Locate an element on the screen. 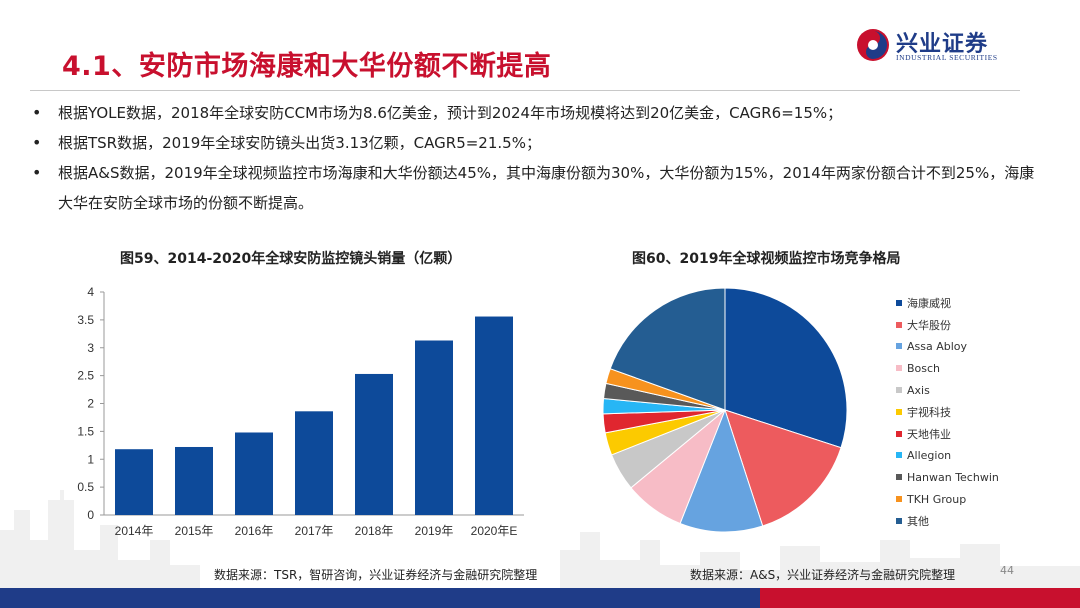  pie-chart is located at coordinates (725, 410).